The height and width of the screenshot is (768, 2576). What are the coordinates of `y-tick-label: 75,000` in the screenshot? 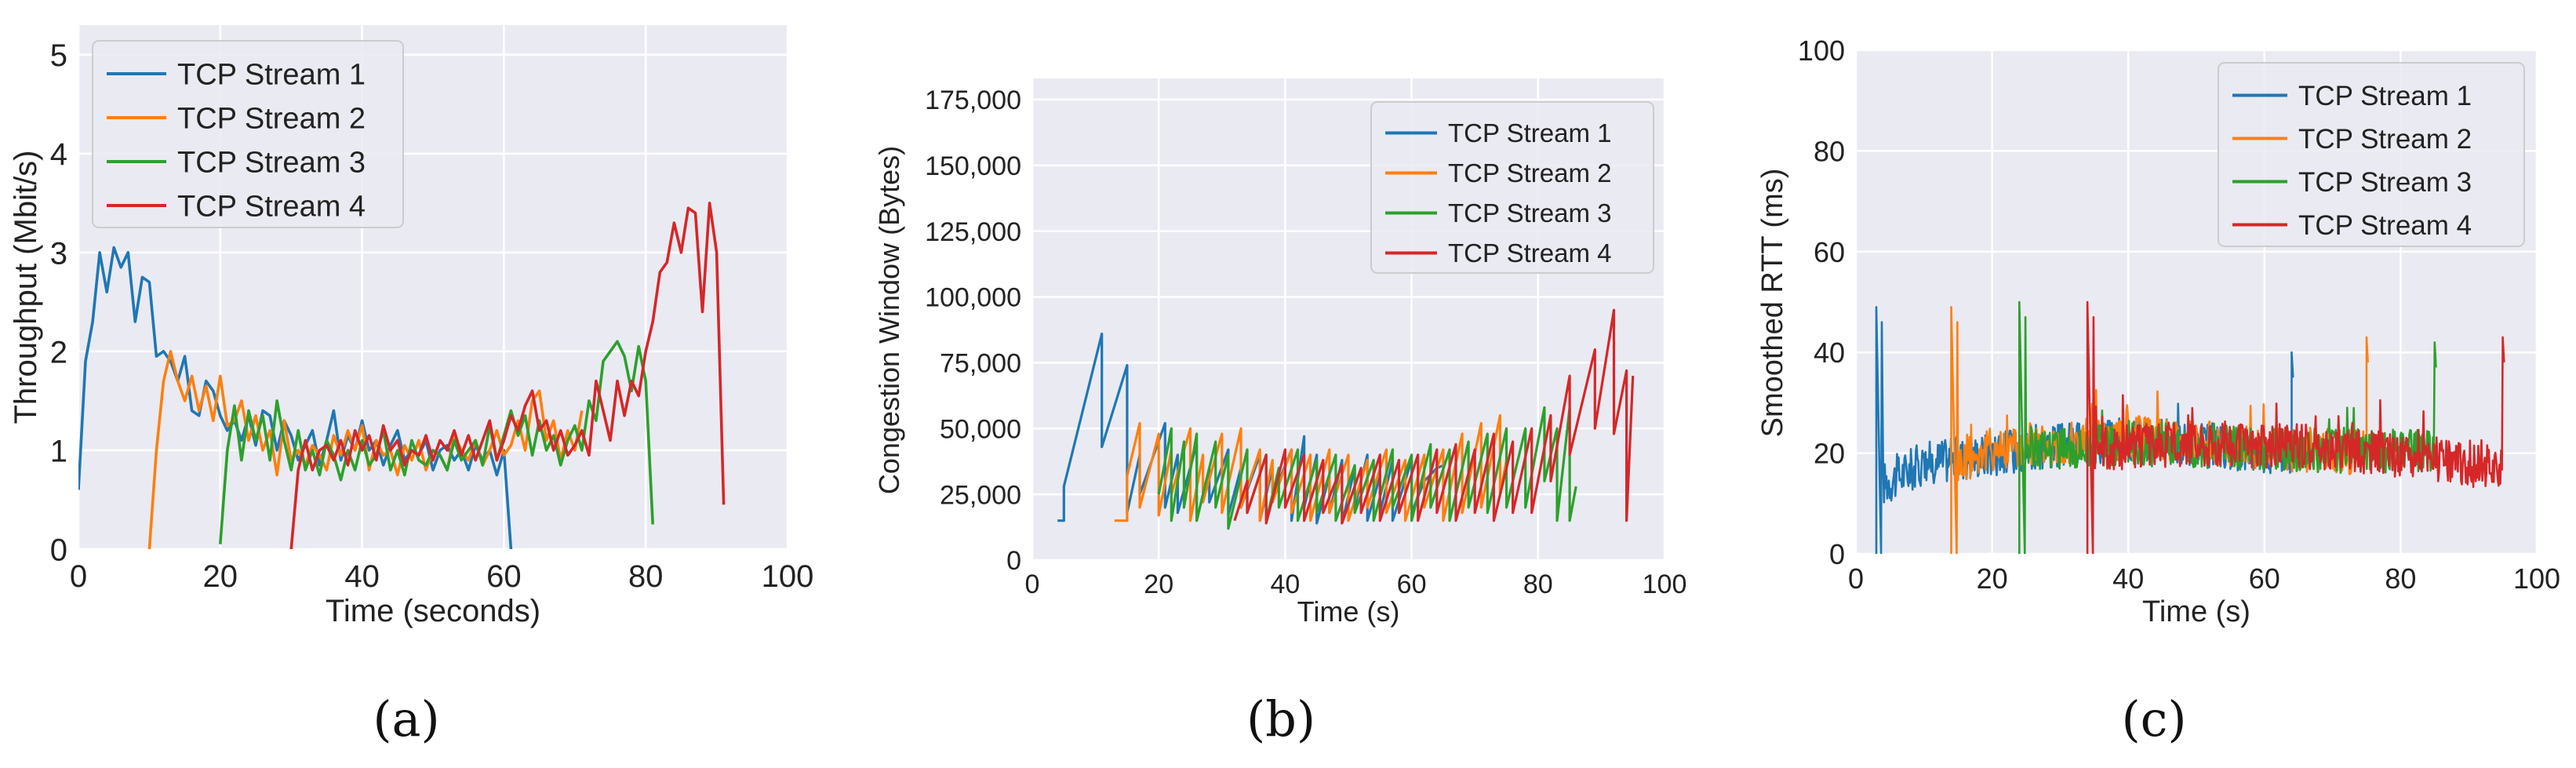 It's located at (981, 364).